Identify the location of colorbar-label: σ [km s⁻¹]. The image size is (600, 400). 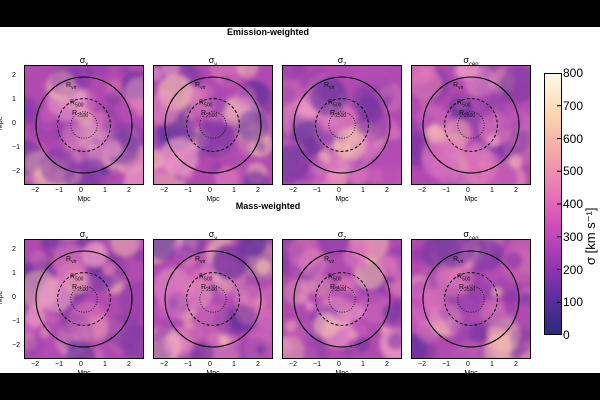
(590, 236).